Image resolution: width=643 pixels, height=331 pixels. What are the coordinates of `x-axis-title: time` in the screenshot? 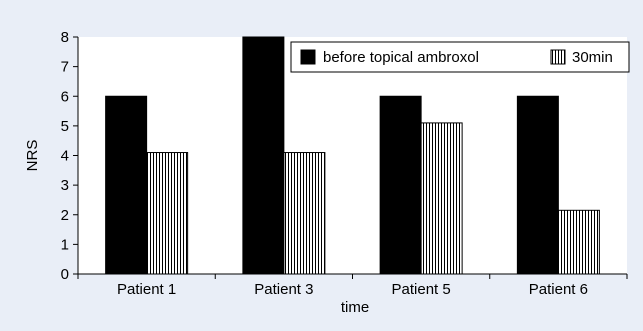 It's located at (355, 307).